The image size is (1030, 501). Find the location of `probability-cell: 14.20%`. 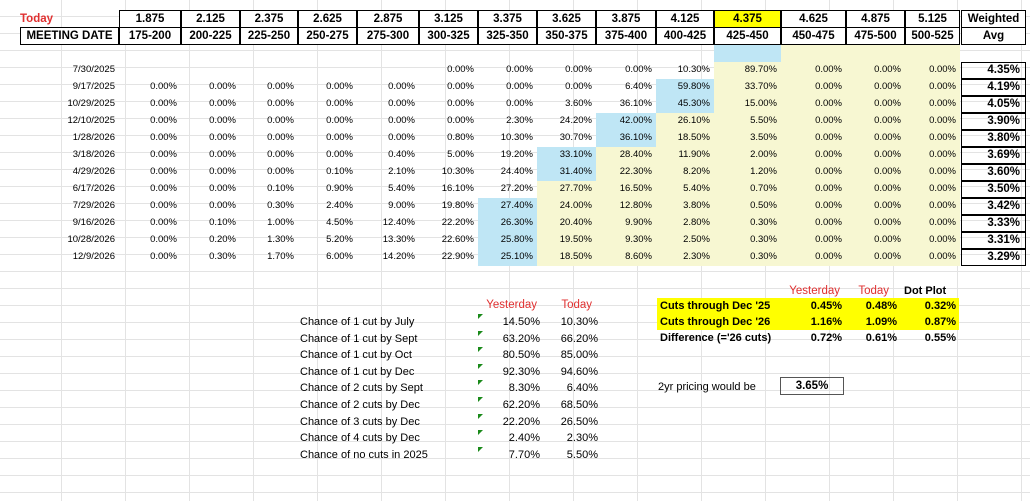

probability-cell: 14.20% is located at coordinates (398, 256).